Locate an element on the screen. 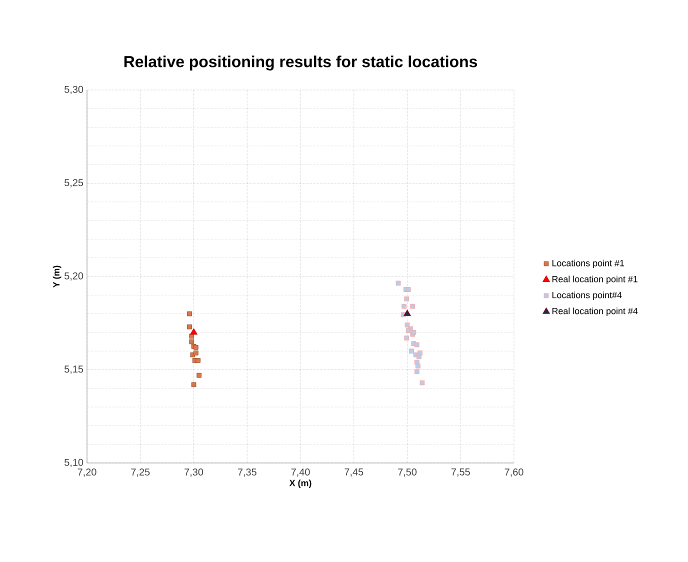  x-tick-label: 7,40 is located at coordinates (300, 472).